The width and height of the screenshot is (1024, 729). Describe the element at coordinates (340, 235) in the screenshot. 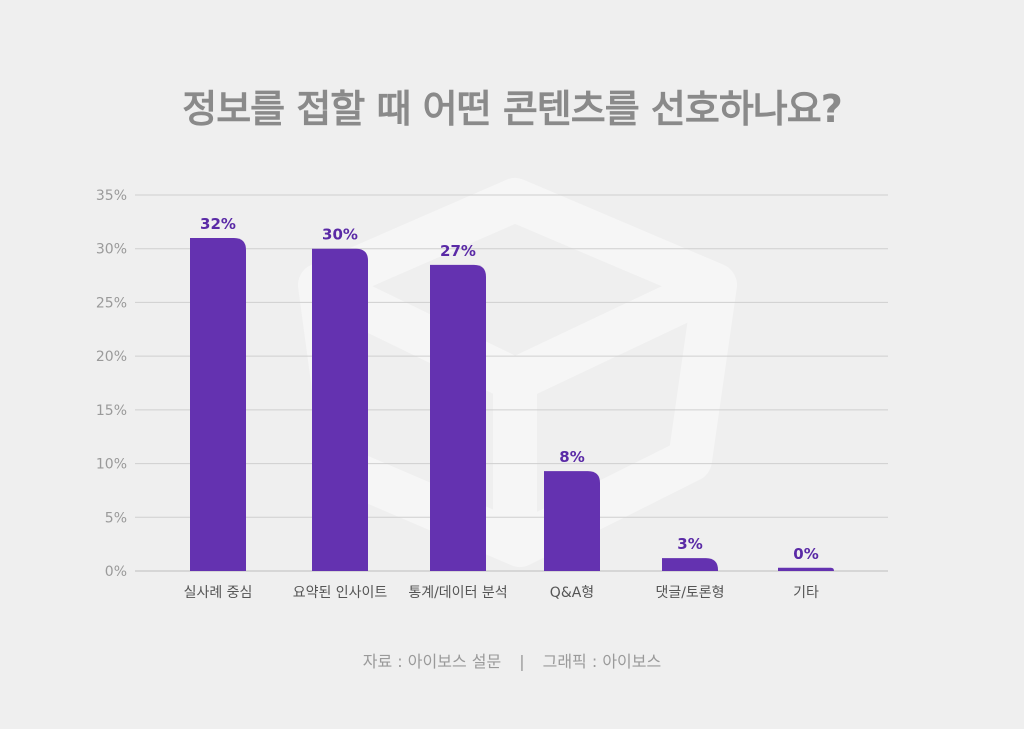

I see `bar-value-label: 30%` at that location.